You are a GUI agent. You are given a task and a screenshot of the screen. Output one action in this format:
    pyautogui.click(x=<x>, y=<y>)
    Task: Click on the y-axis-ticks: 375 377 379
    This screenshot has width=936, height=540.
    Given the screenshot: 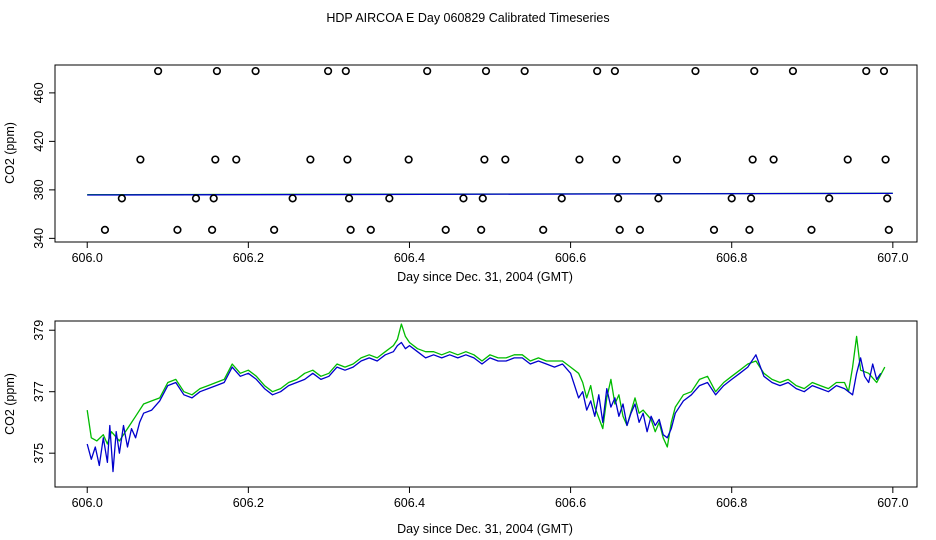 What is the action you would take?
    pyautogui.click(x=43, y=392)
    